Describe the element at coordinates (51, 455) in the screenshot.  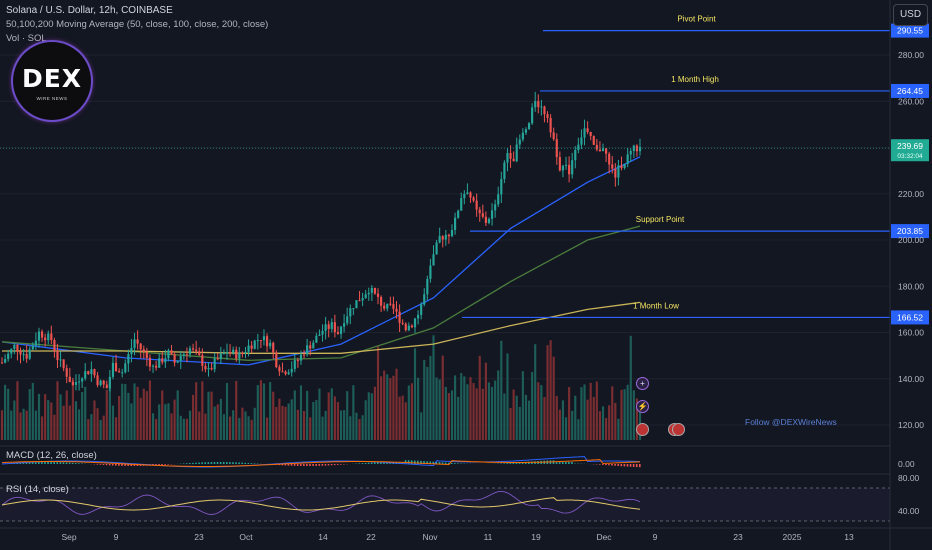
I see `macd-title: MACD (12, 26, close)` at that location.